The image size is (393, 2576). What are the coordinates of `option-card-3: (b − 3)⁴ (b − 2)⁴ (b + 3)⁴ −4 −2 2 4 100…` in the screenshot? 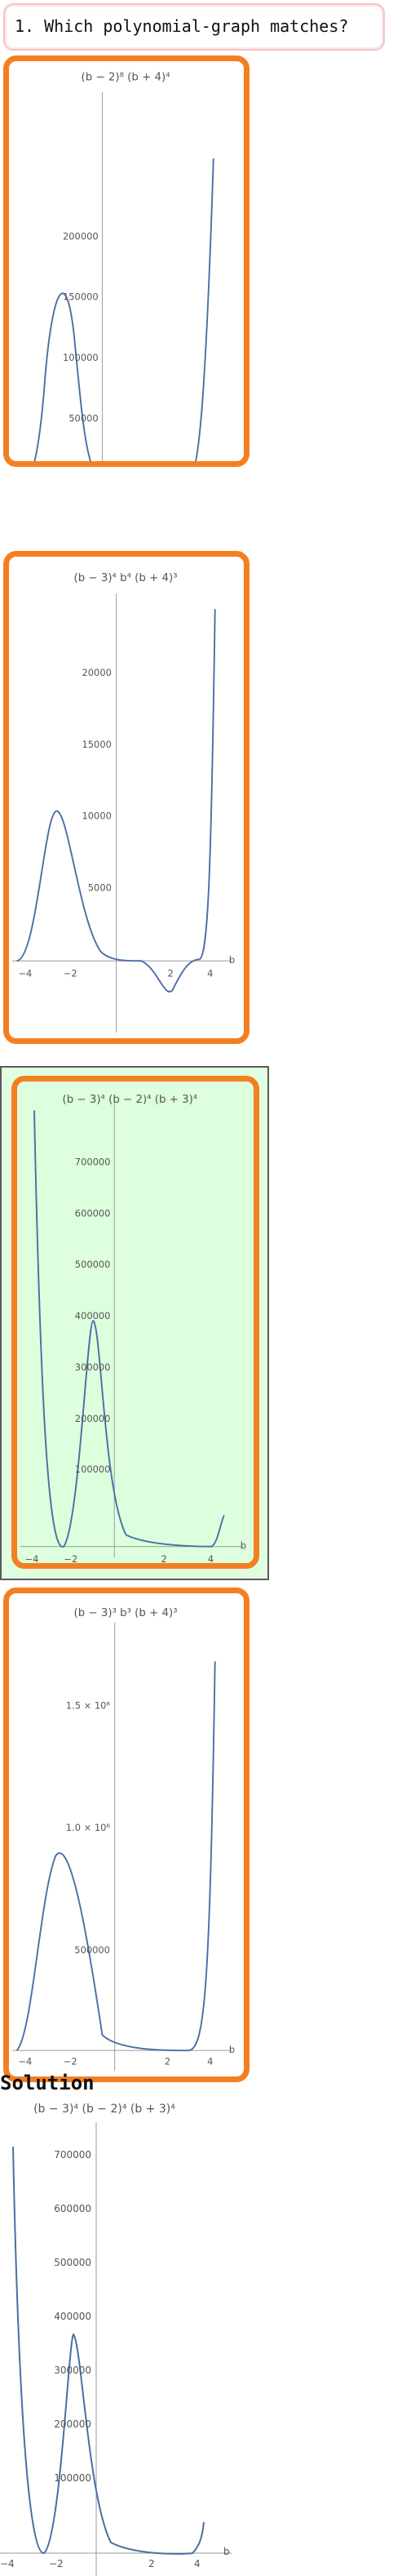 It's located at (135, 1322).